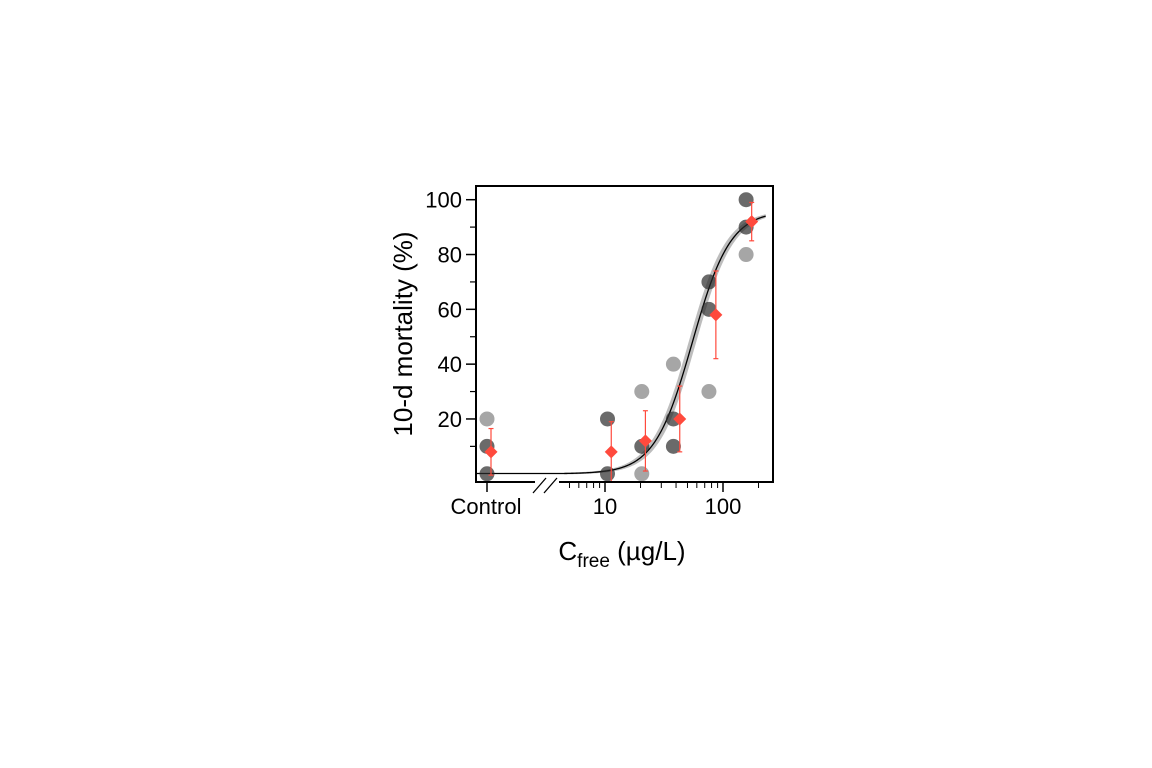  I want to click on x-axis-title: Cfree (µg/L), so click(621, 554).